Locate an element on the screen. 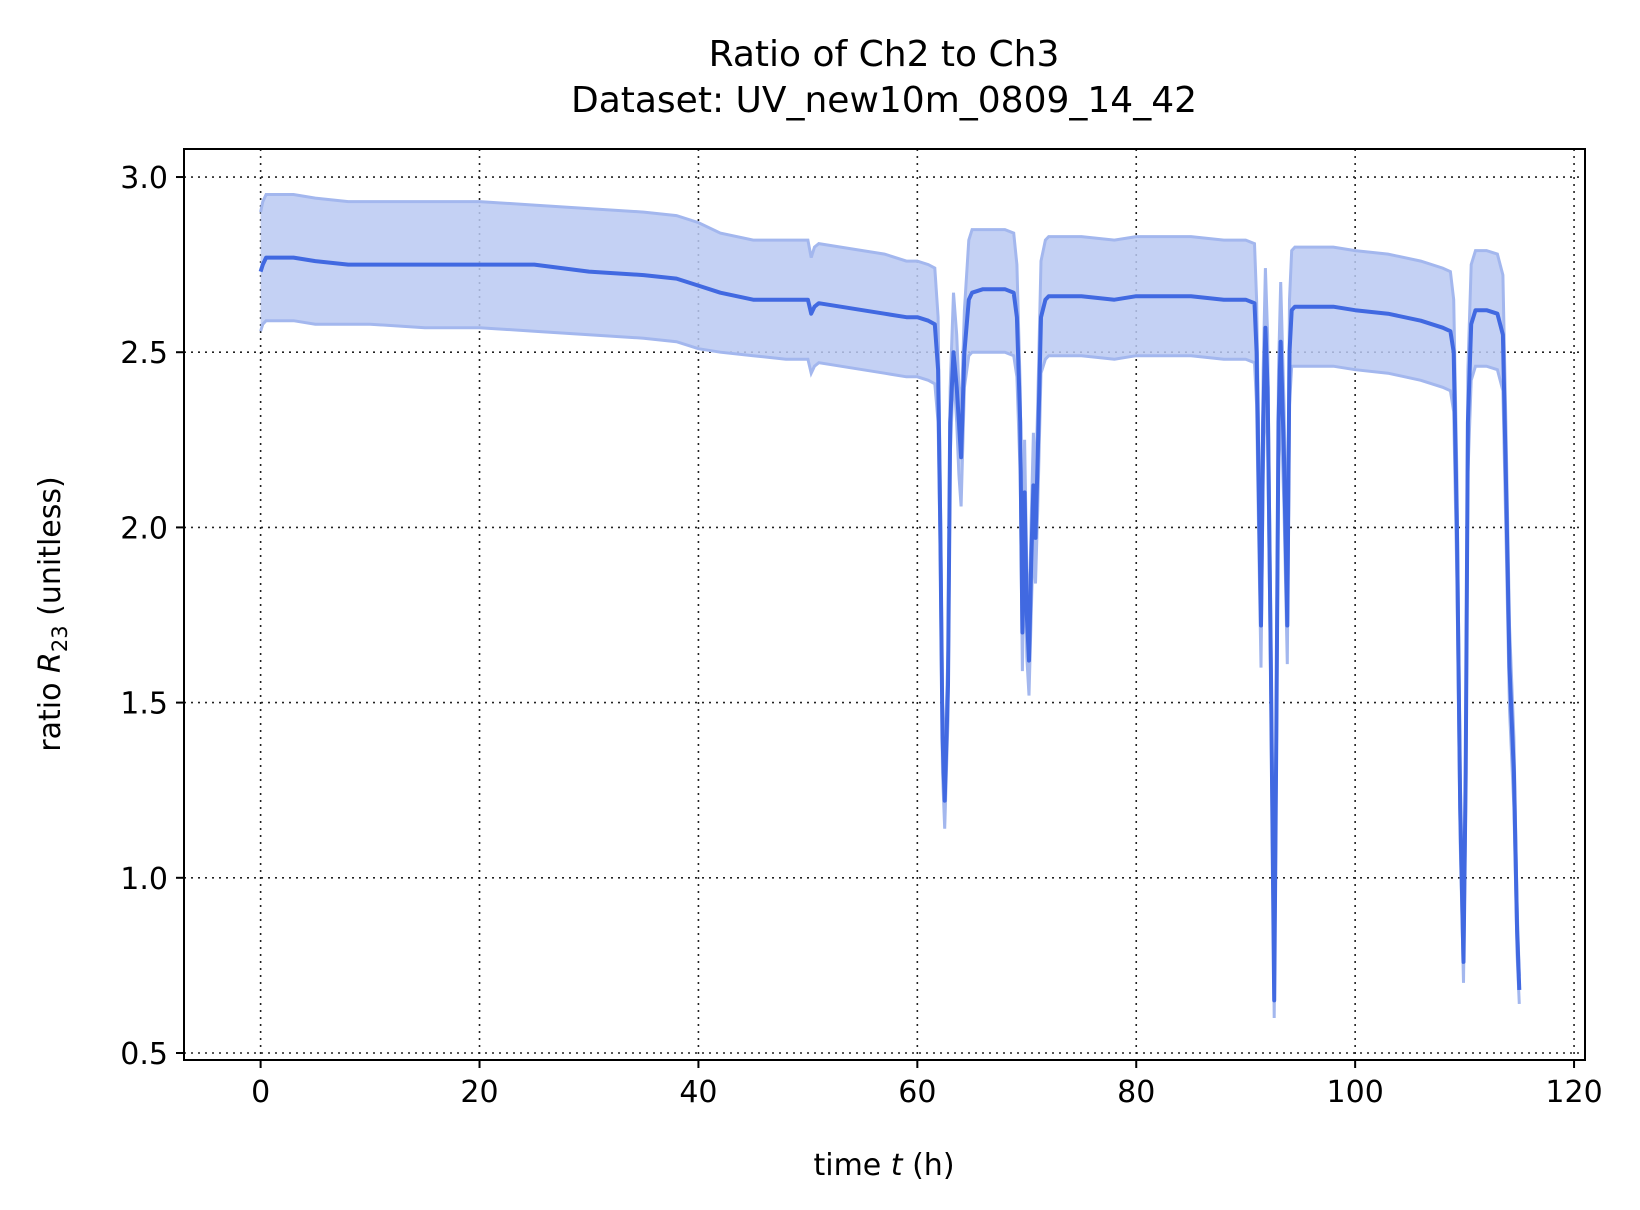 The width and height of the screenshot is (1640, 1210). x-axis-label-main: time is located at coordinates (851, 1165).